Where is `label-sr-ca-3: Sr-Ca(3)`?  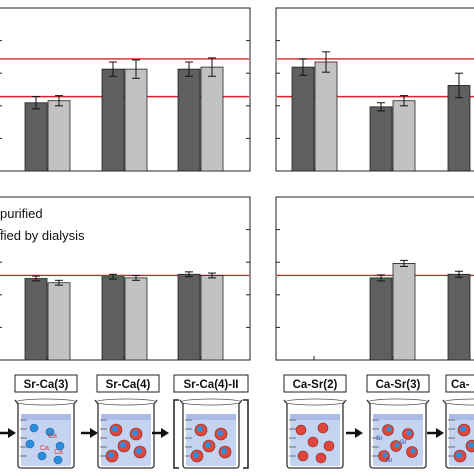
label-sr-ca-3: Sr-Ca(3) is located at coordinates (46, 385).